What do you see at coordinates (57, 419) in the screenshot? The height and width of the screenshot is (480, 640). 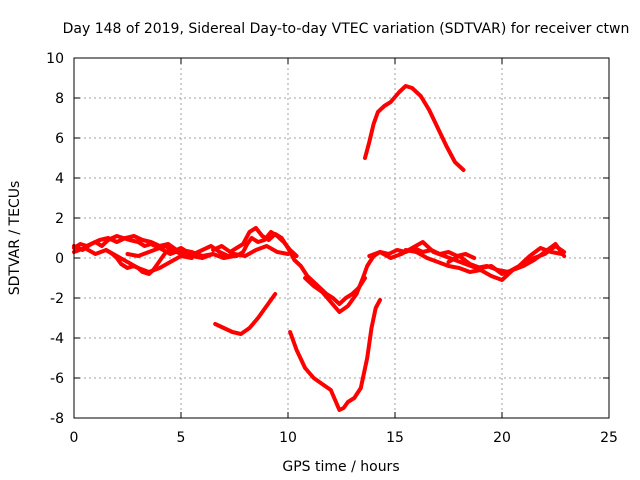 I see `y-tick-label: -8` at bounding box center [57, 419].